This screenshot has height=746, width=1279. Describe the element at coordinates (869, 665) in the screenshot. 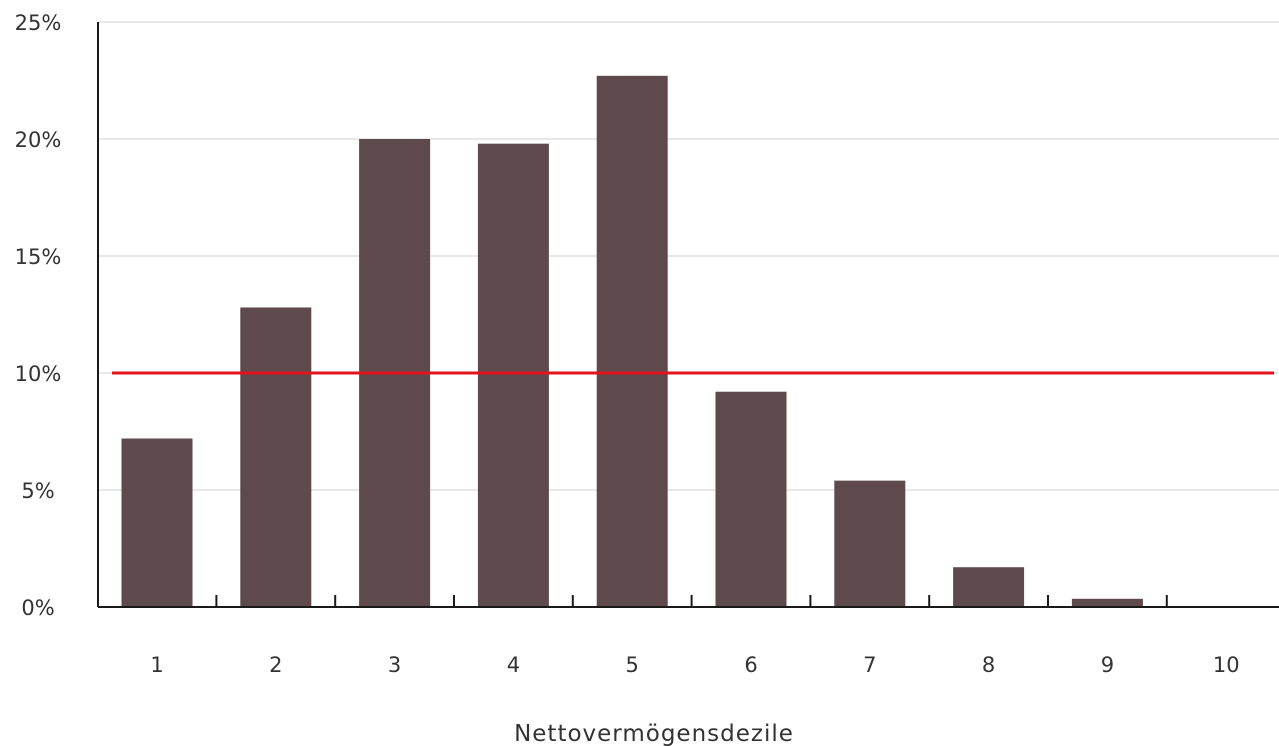

I see `x-tick-label: 7` at that location.